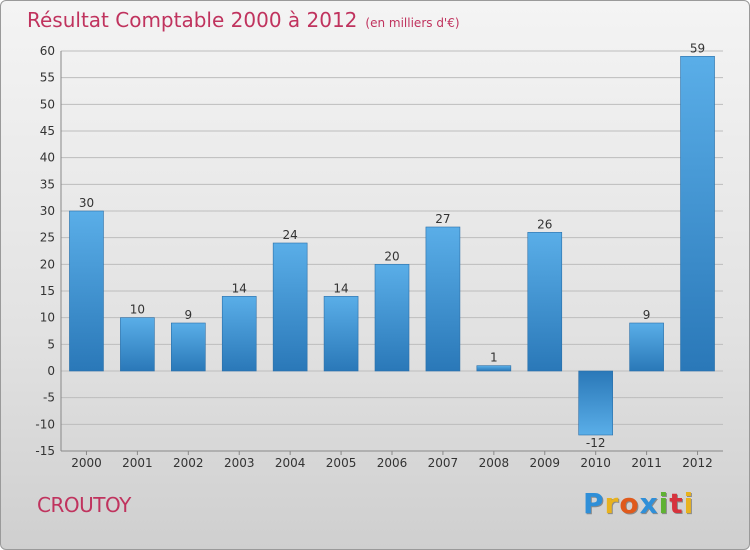  Describe the element at coordinates (594, 503) in the screenshot. I see `logo-letter: P` at that location.